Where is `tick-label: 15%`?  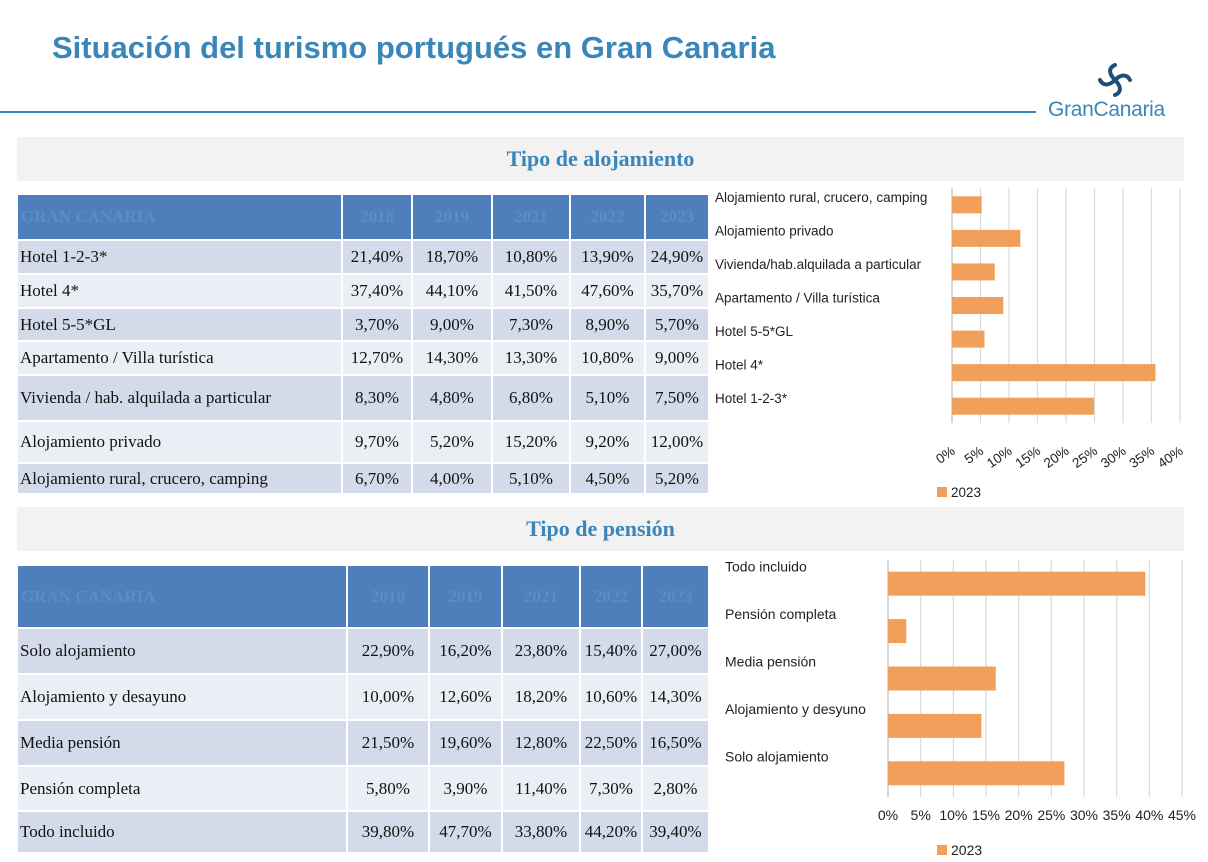
tick-label: 15% is located at coordinates (986, 815).